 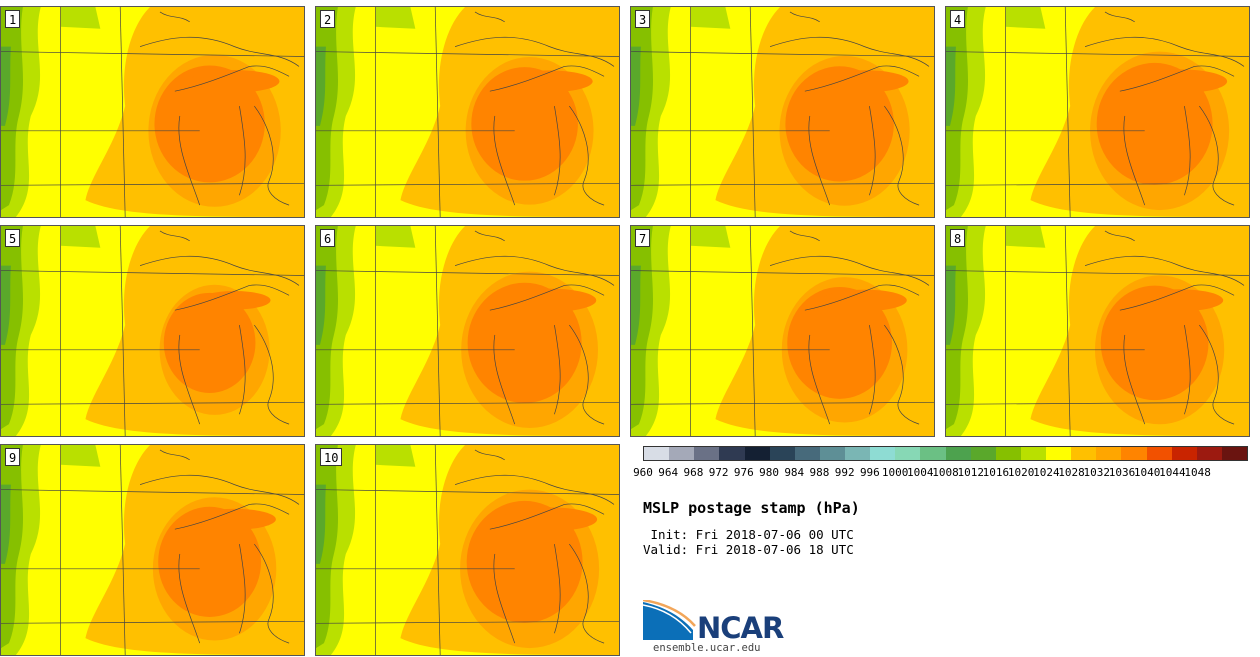 What do you see at coordinates (869, 472) in the screenshot?
I see `colorbar-tick-label: 996` at bounding box center [869, 472].